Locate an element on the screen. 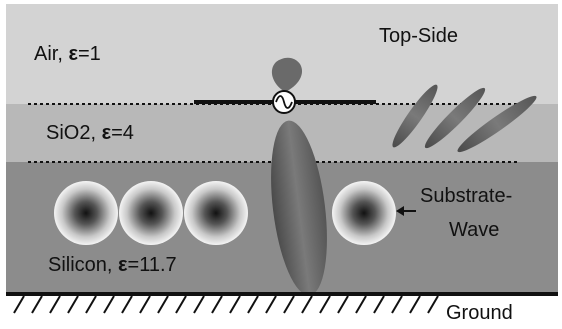  sio2-name: SiO2 is located at coordinates (68, 133).